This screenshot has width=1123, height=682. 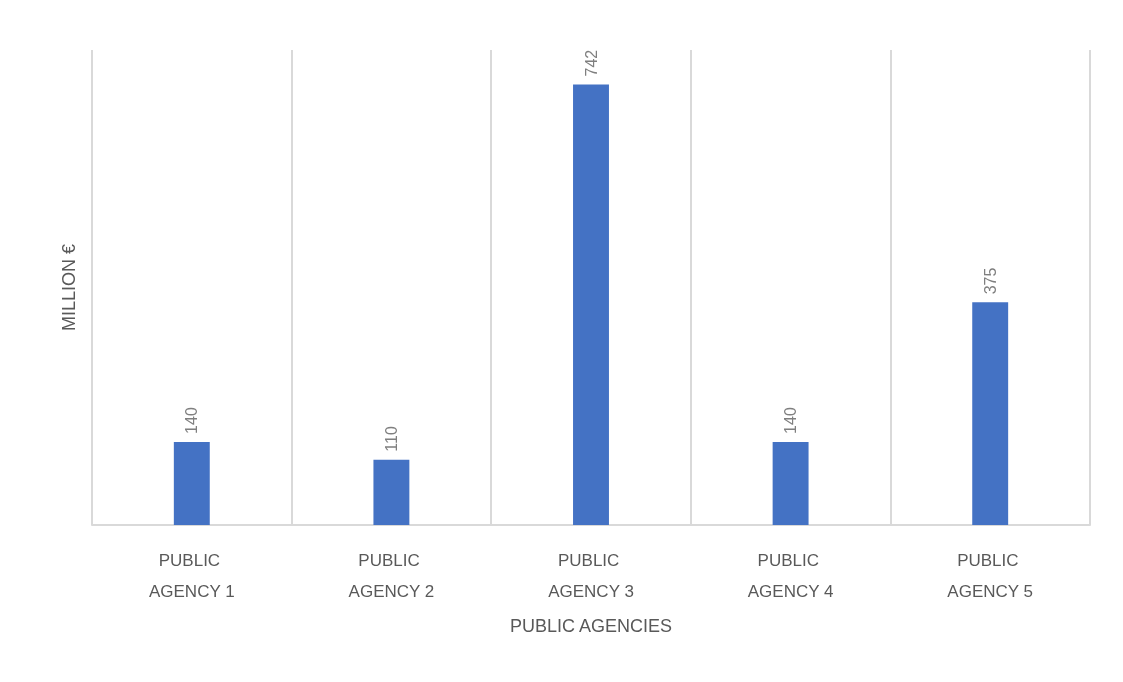 I want to click on x-tick-label: PUBLIC AGENCY 1, so click(x=191, y=576).